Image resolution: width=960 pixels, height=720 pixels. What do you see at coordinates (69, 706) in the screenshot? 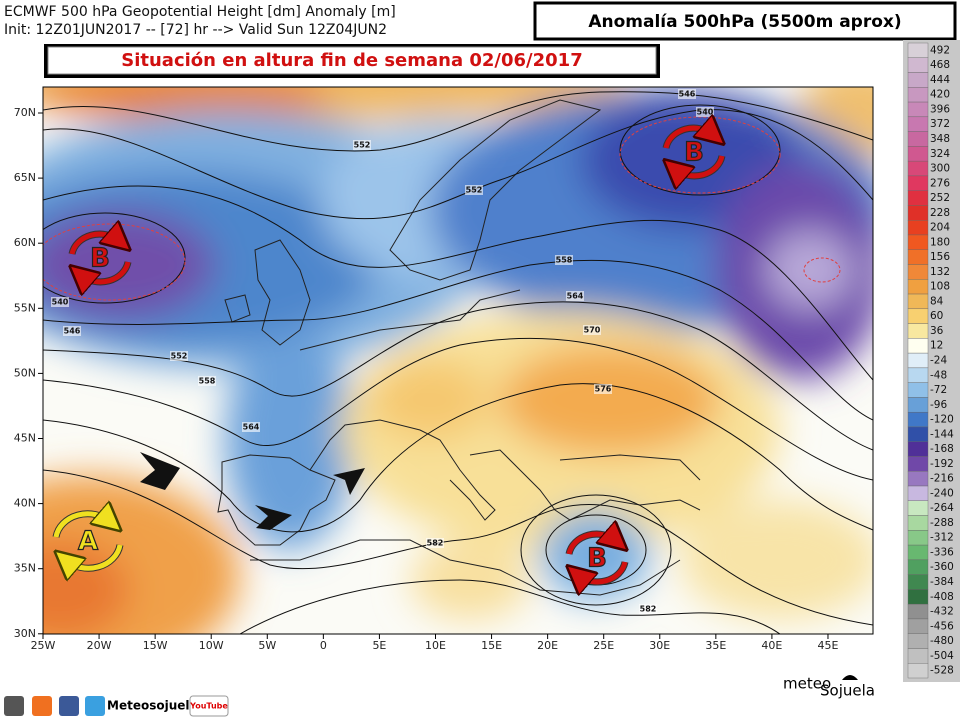
I see `facebook-icon` at bounding box center [69, 706].